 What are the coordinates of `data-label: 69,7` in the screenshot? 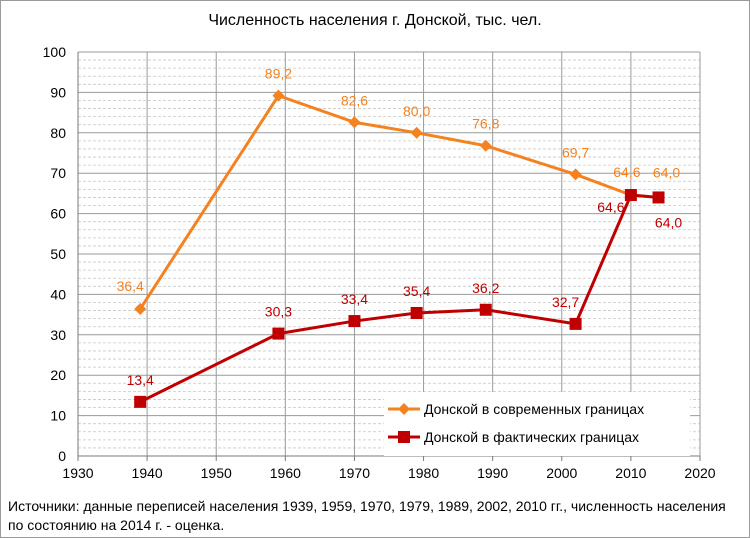 It's located at (575, 152).